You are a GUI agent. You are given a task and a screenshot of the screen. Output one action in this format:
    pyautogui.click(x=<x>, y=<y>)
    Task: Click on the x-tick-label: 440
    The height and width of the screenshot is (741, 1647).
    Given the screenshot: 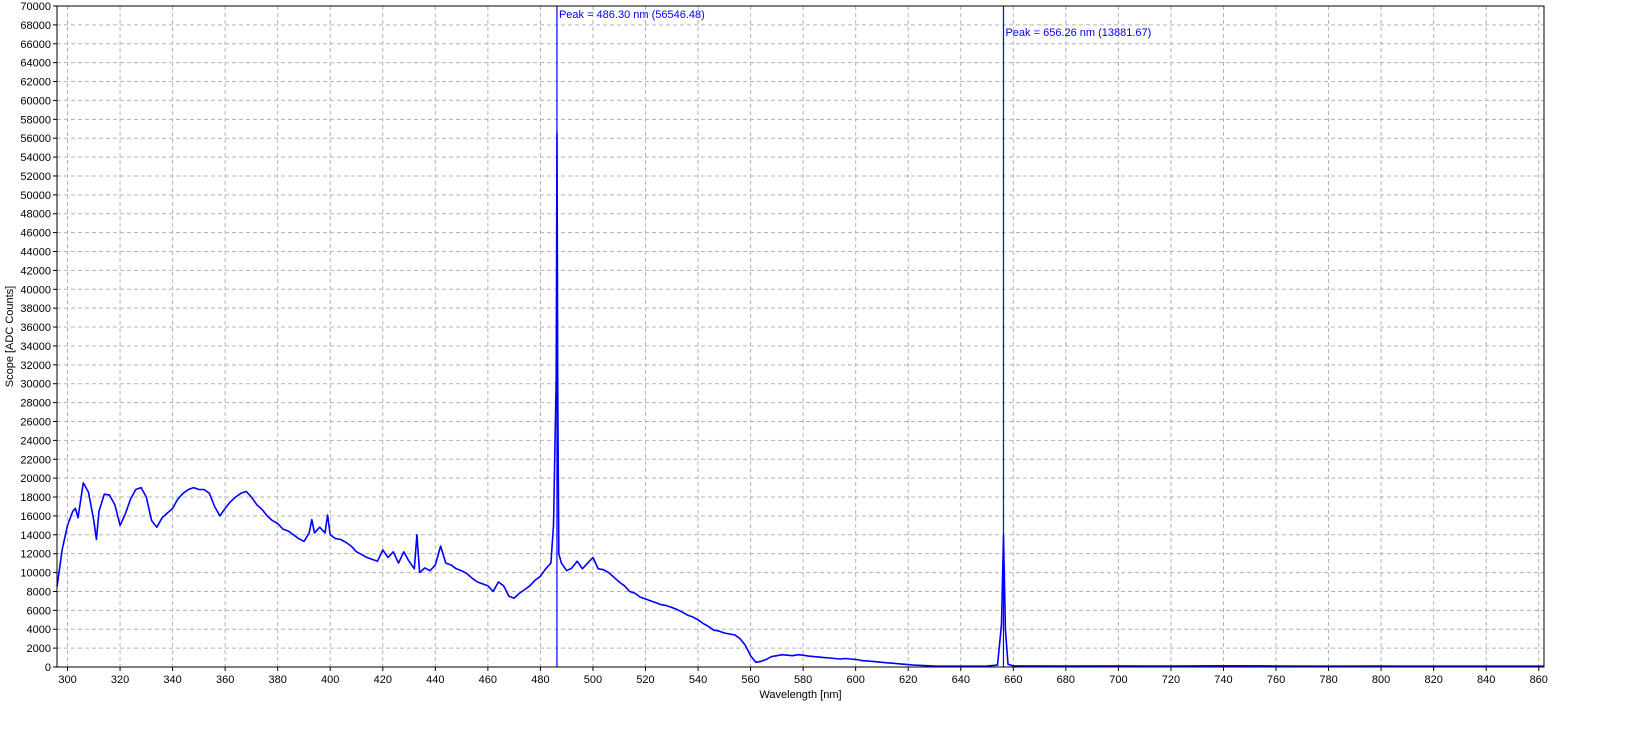 What is the action you would take?
    pyautogui.click(x=435, y=680)
    